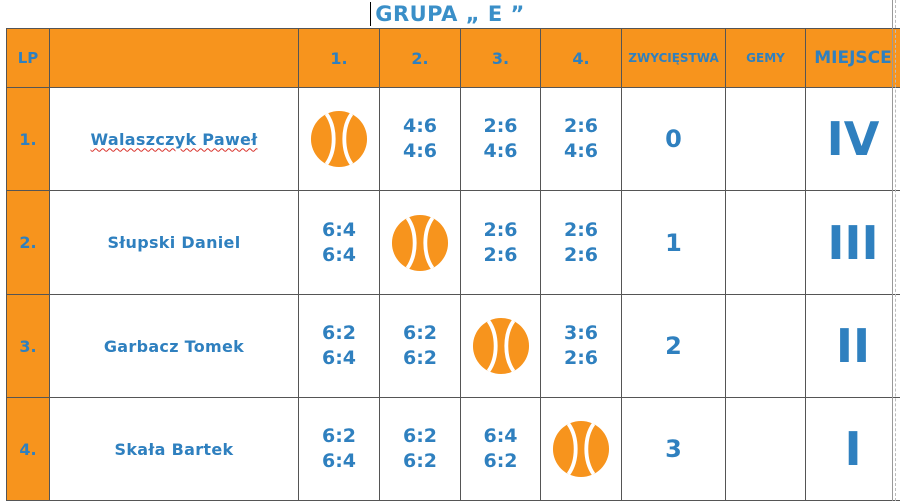 This screenshot has height=501, width=900. I want to click on score: 6:4 6:2, so click(500, 449).